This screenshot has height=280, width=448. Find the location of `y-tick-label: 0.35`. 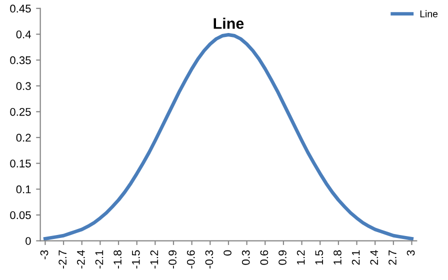

y-tick-label: 0.35 is located at coordinates (20, 60).